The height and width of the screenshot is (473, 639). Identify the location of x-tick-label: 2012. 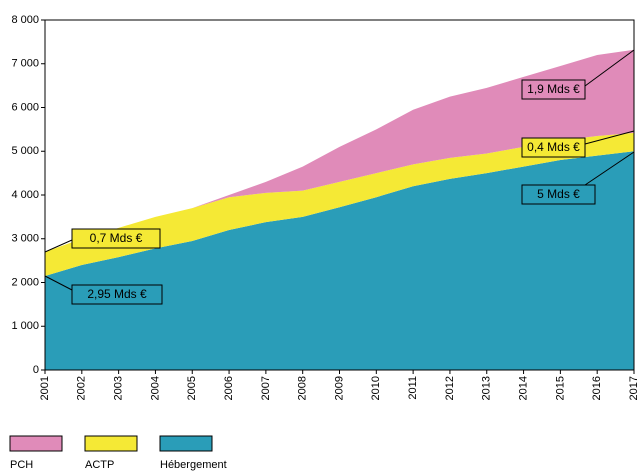
(450, 388).